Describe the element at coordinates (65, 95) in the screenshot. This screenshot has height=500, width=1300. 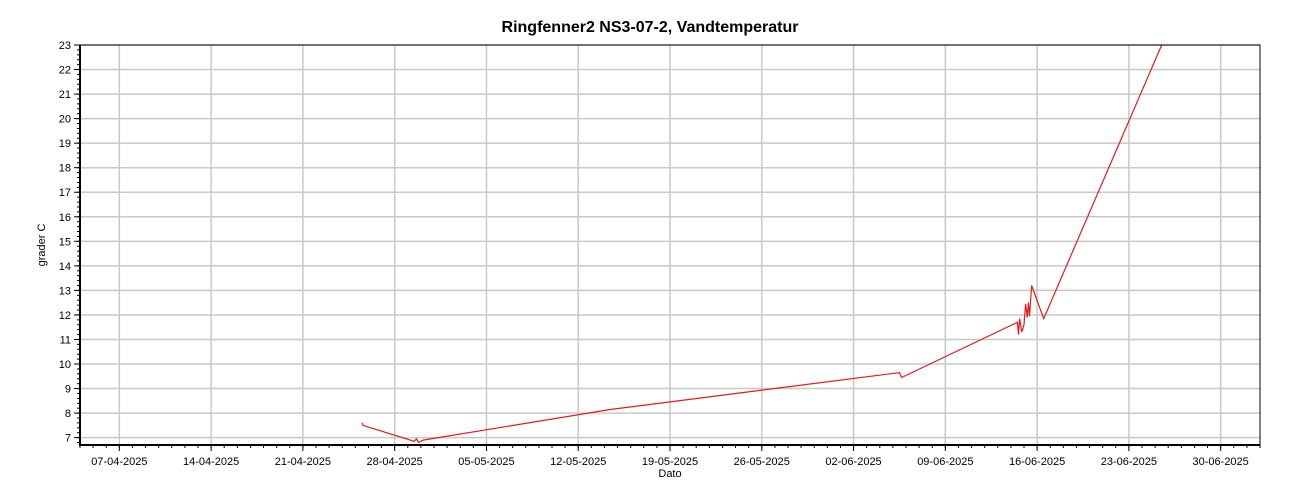
I see `y-tick-label: 21` at that location.